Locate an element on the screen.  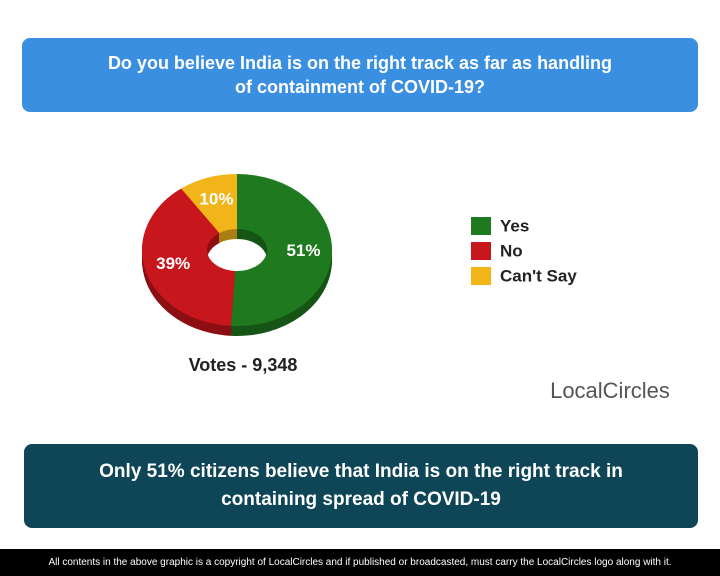
legend-label: No is located at coordinates (511, 250).